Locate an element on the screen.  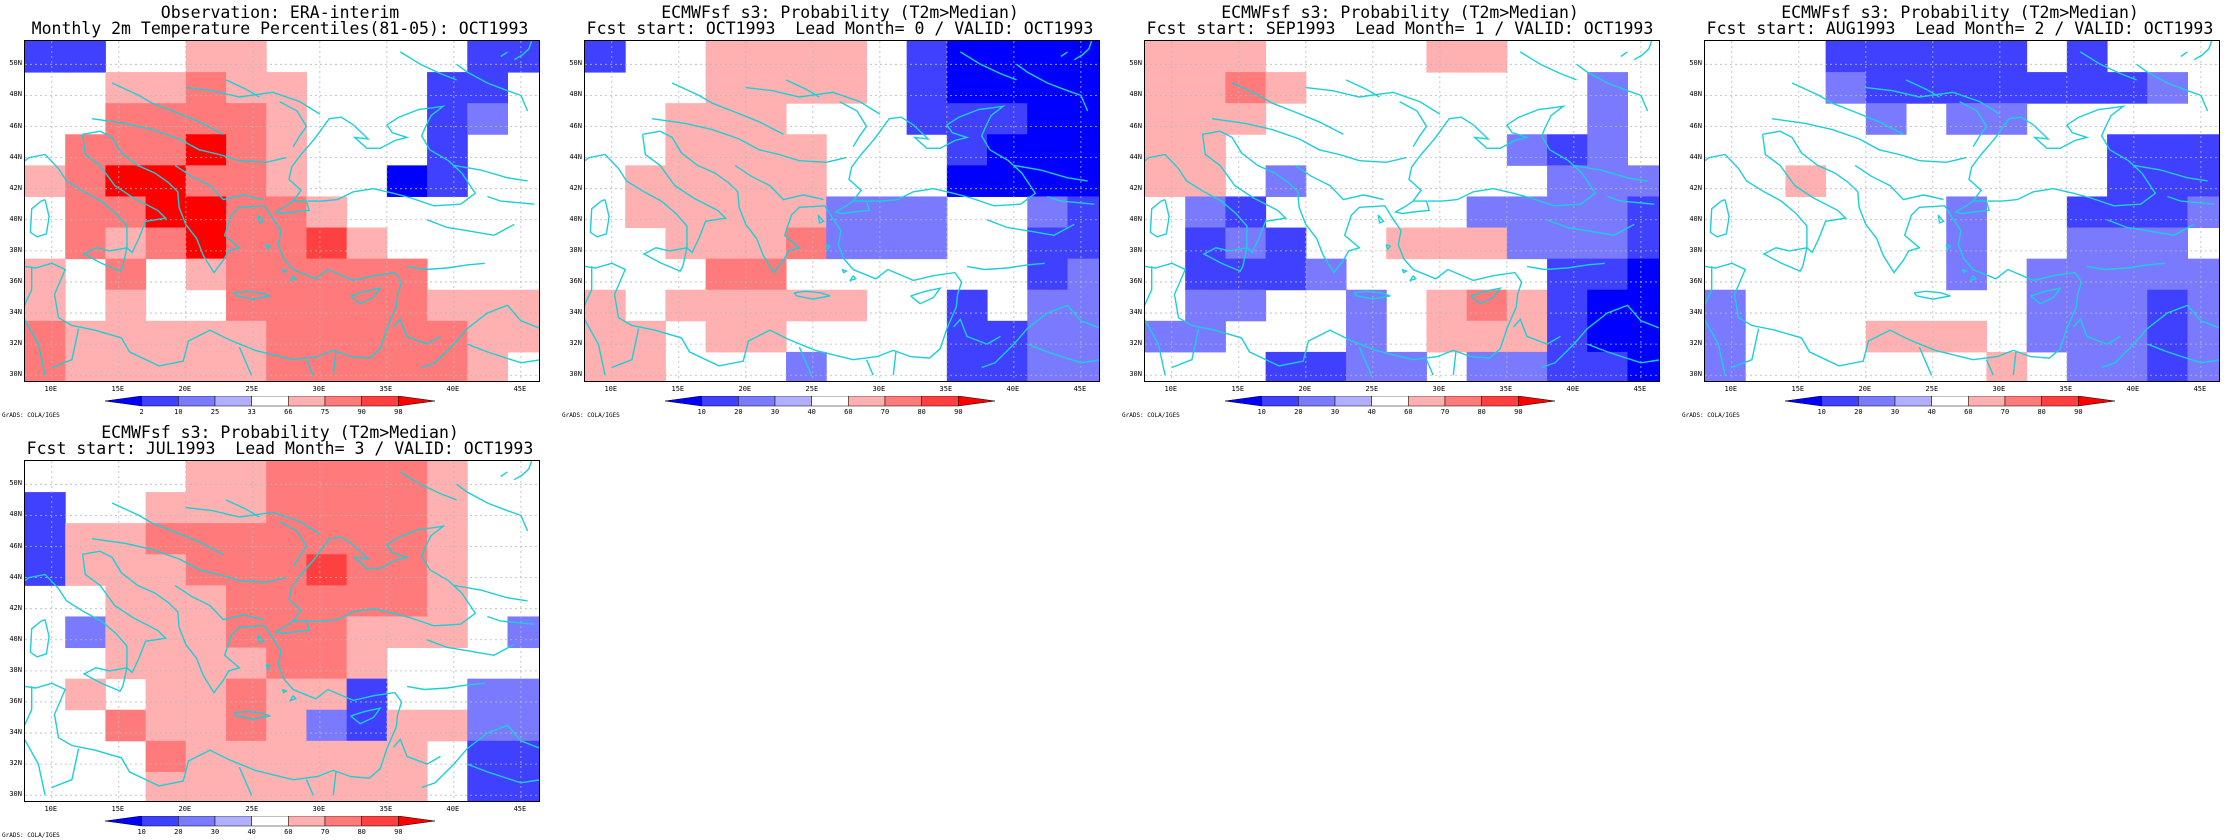
longitude-label: 15E is located at coordinates (678, 389).